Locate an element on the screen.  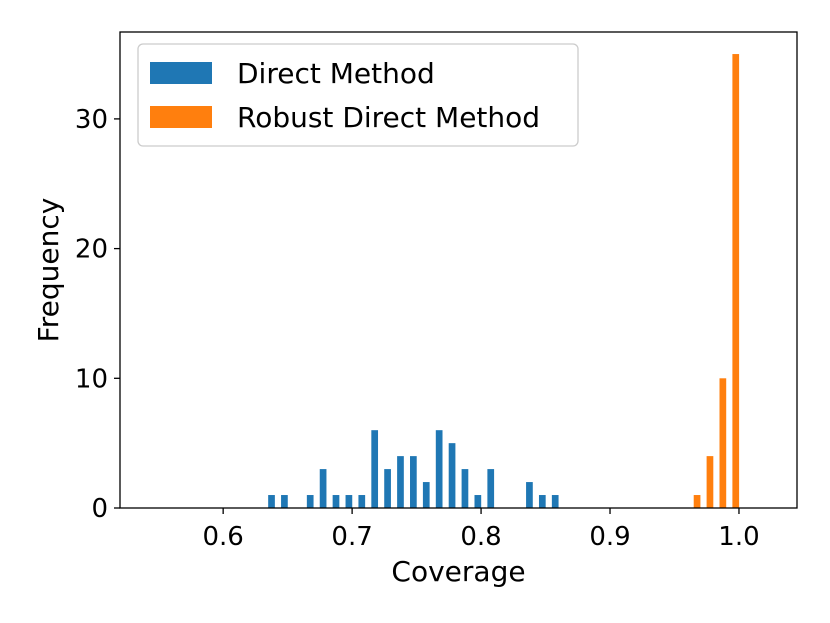
x-tick-label: 0.6 is located at coordinates (222, 537).